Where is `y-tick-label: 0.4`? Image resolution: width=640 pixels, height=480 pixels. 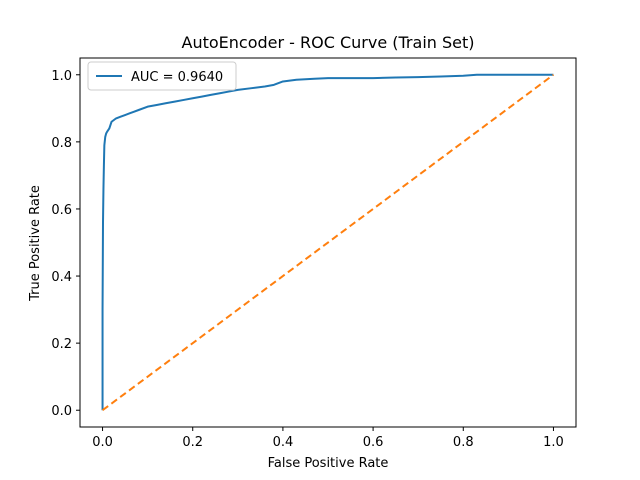
y-tick-label: 0.4 is located at coordinates (61, 277).